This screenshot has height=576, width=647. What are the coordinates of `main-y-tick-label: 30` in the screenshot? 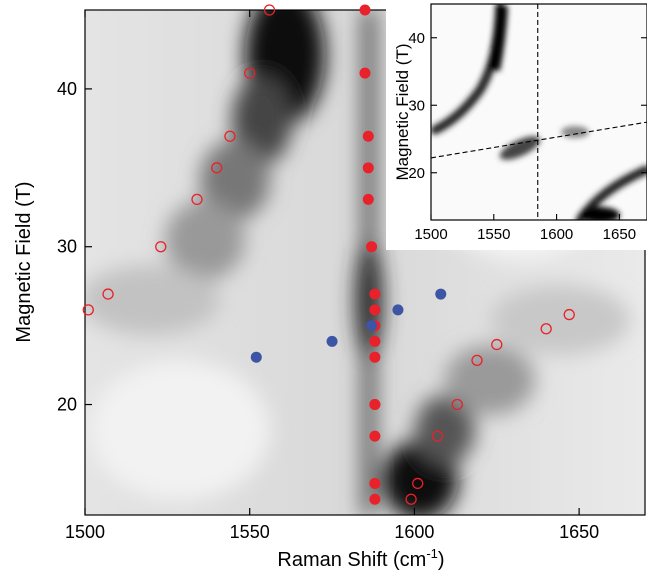 It's located at (67, 247).